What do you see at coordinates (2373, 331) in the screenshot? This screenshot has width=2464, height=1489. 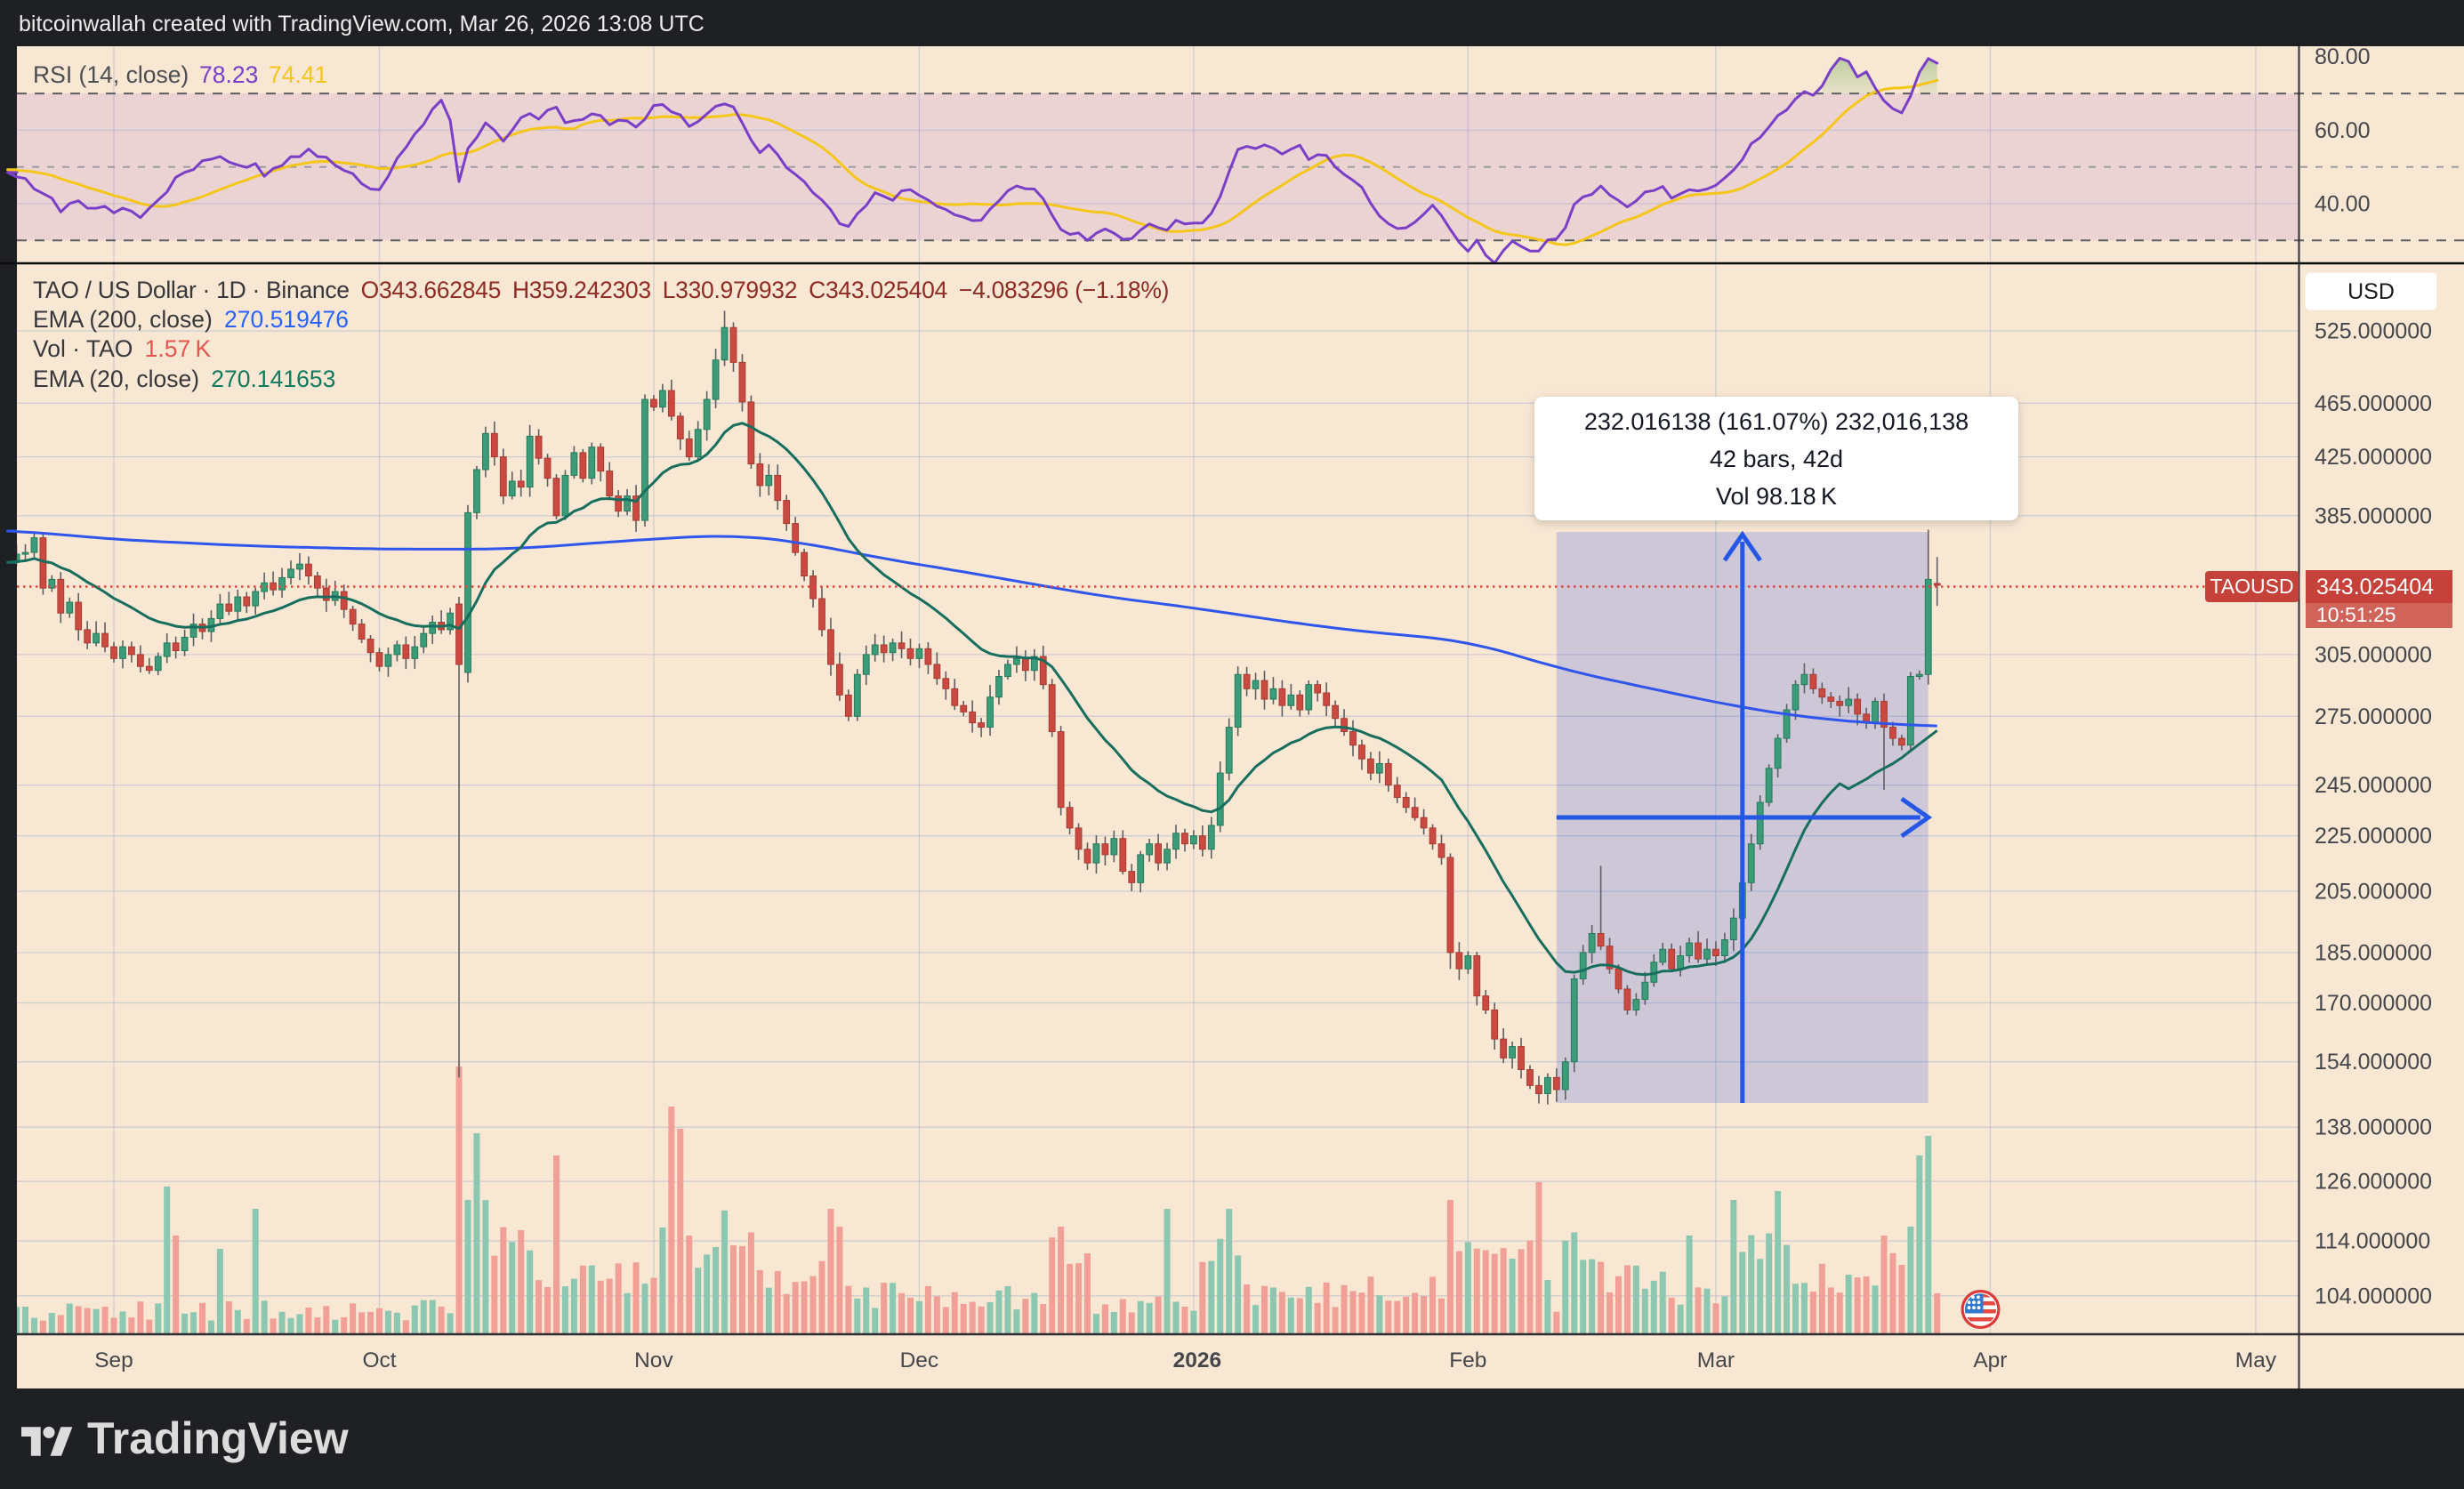 I see `svg-text: 525.000000` at bounding box center [2373, 331].